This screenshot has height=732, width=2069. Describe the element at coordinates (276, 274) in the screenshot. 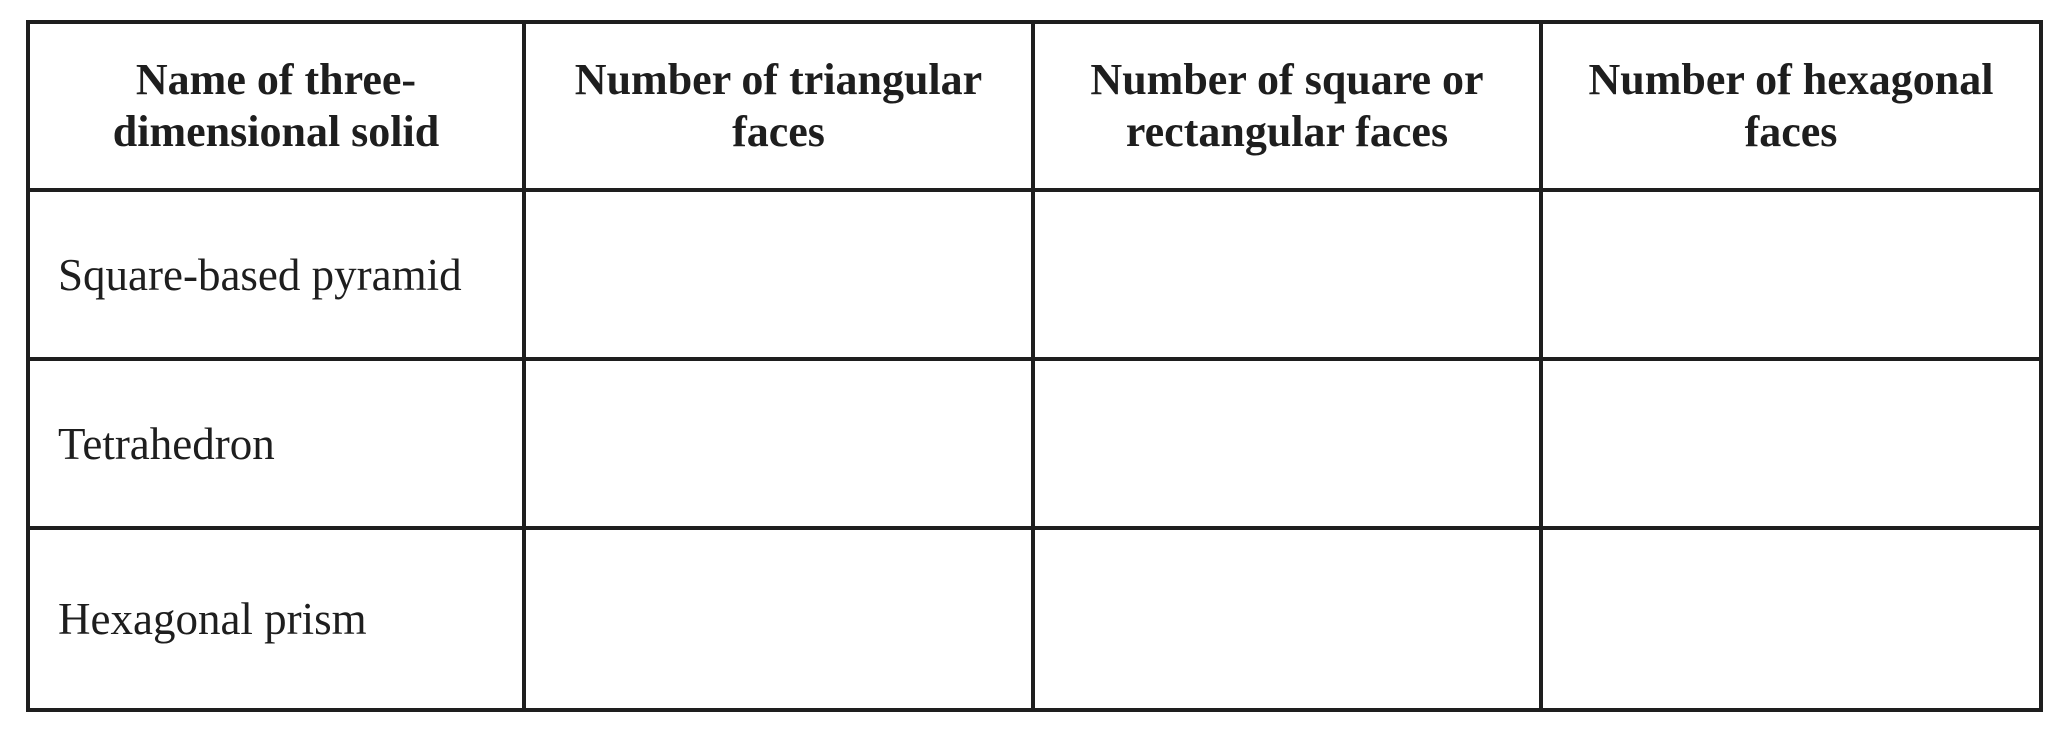

I see `solid-name-cell: Square-based pyramid` at that location.